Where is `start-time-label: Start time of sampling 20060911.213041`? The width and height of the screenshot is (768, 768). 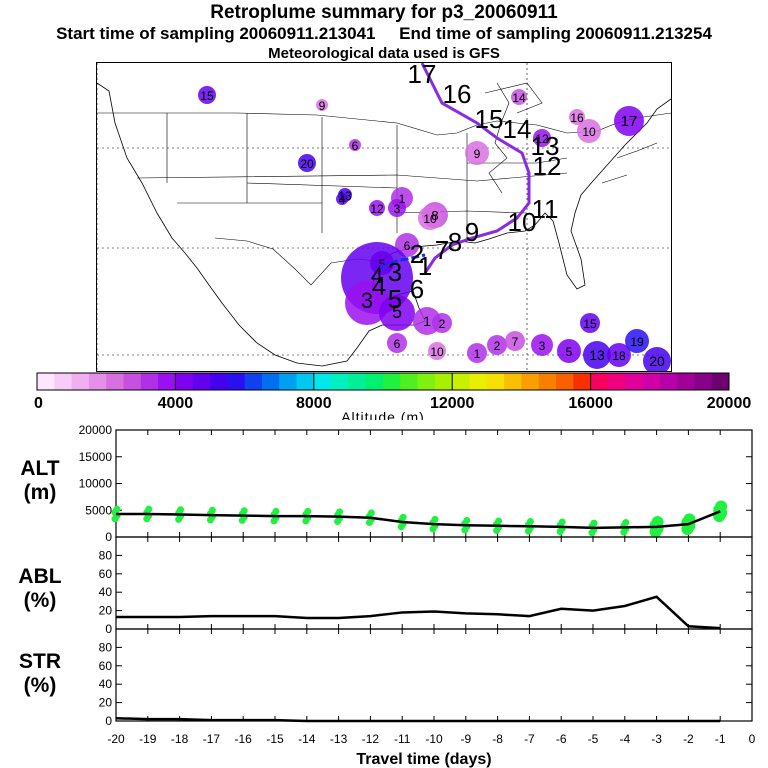 start-time-label: Start time of sampling 20060911.213041 is located at coordinates (216, 33).